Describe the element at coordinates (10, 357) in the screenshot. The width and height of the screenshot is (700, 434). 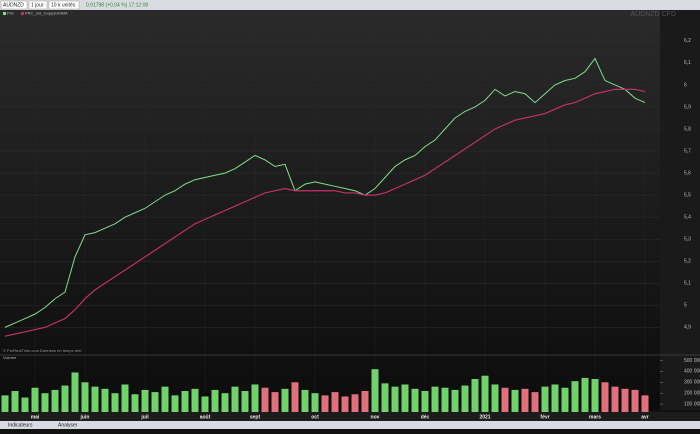
I see `panel-title: Volume` at that location.